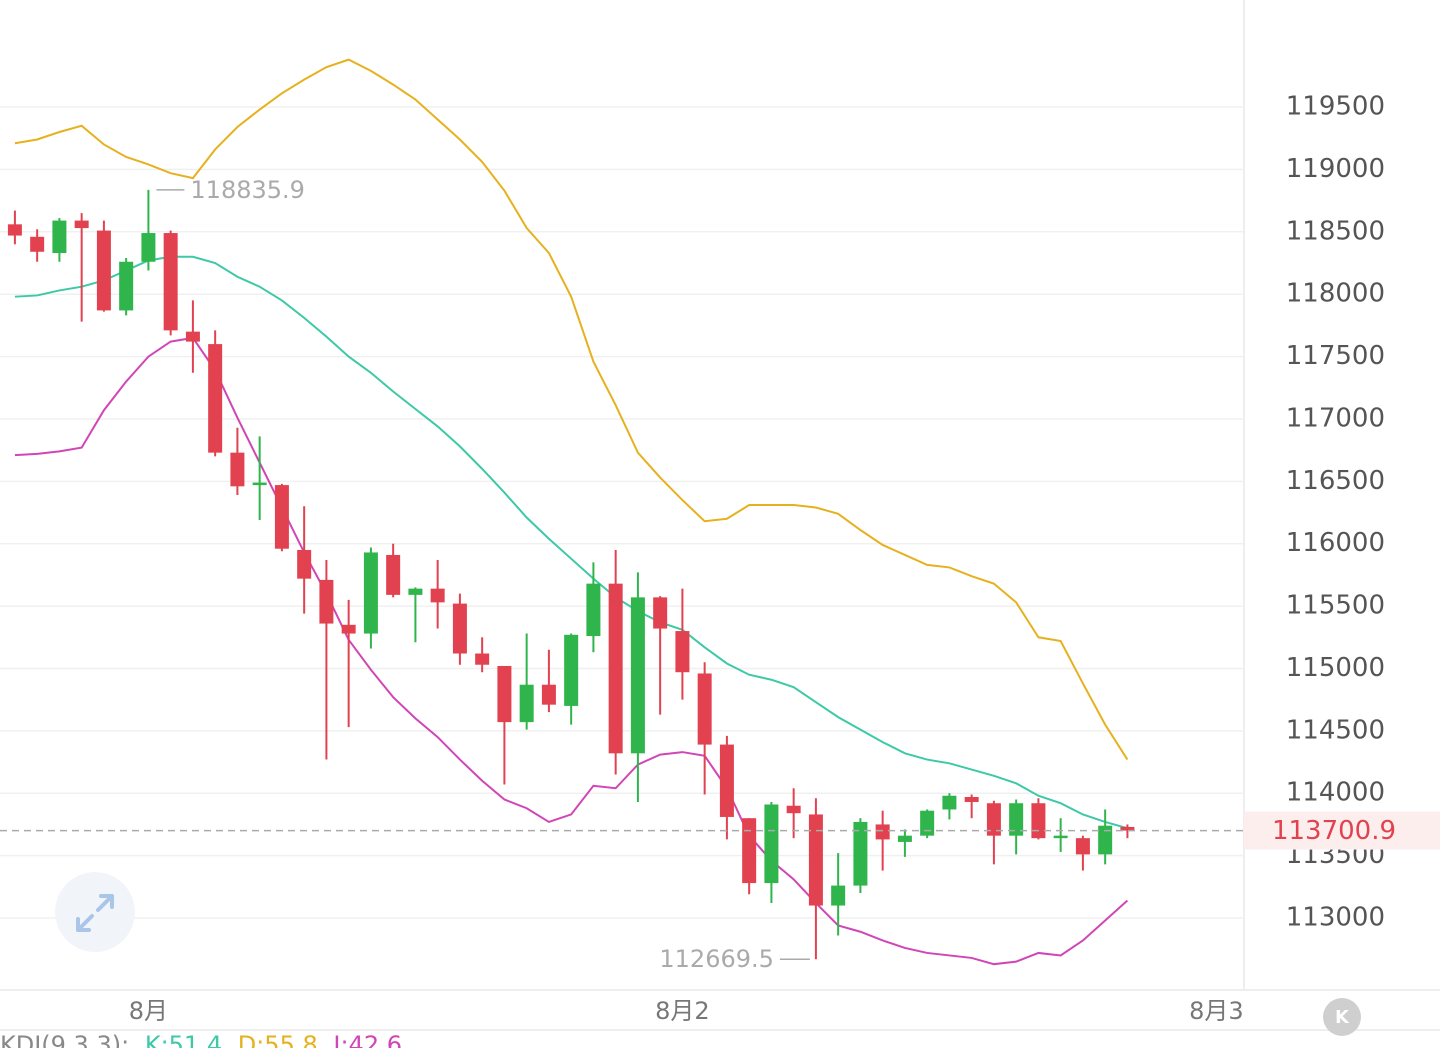 The width and height of the screenshot is (1440, 1048). I want to click on expand-icon, so click(95, 913).